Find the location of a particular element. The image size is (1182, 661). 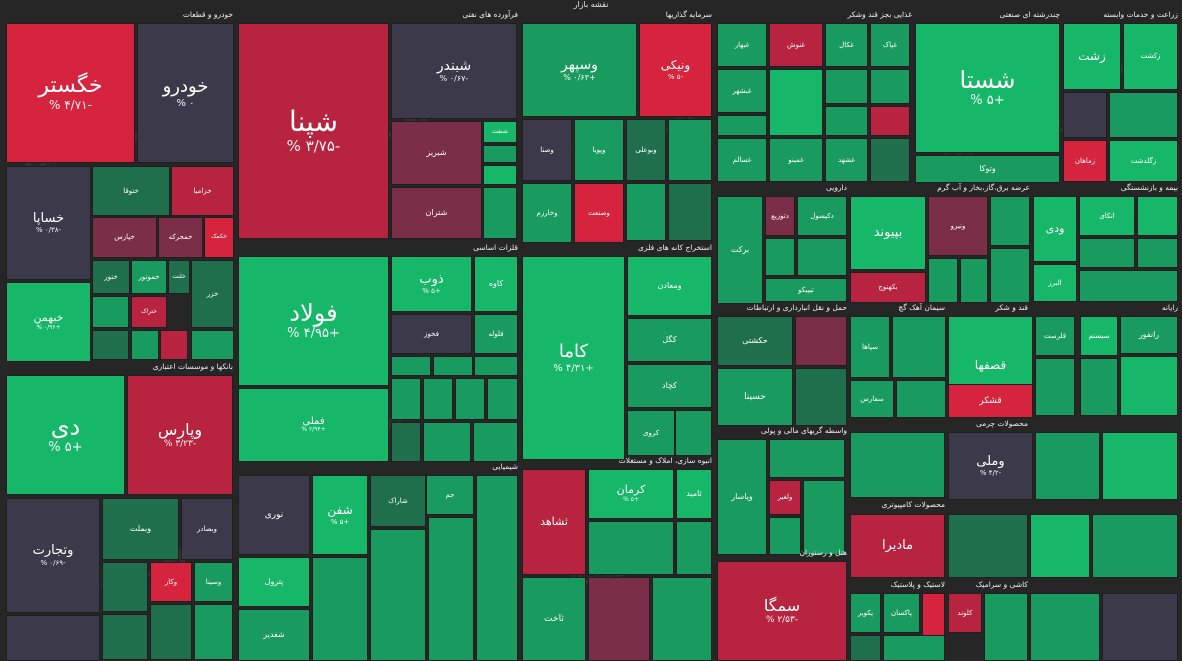

treemap-tile: خلنت is located at coordinates (179, 277).